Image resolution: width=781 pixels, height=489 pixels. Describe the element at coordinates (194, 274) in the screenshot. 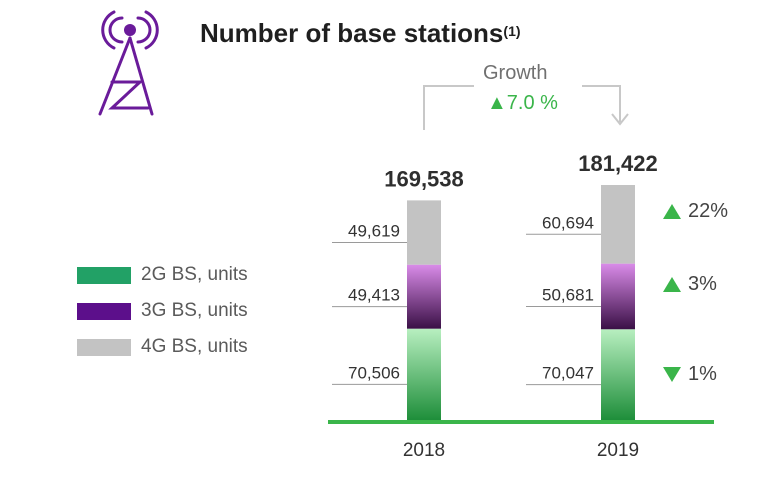

I see `legend-label-2g: 2G BS, units` at that location.